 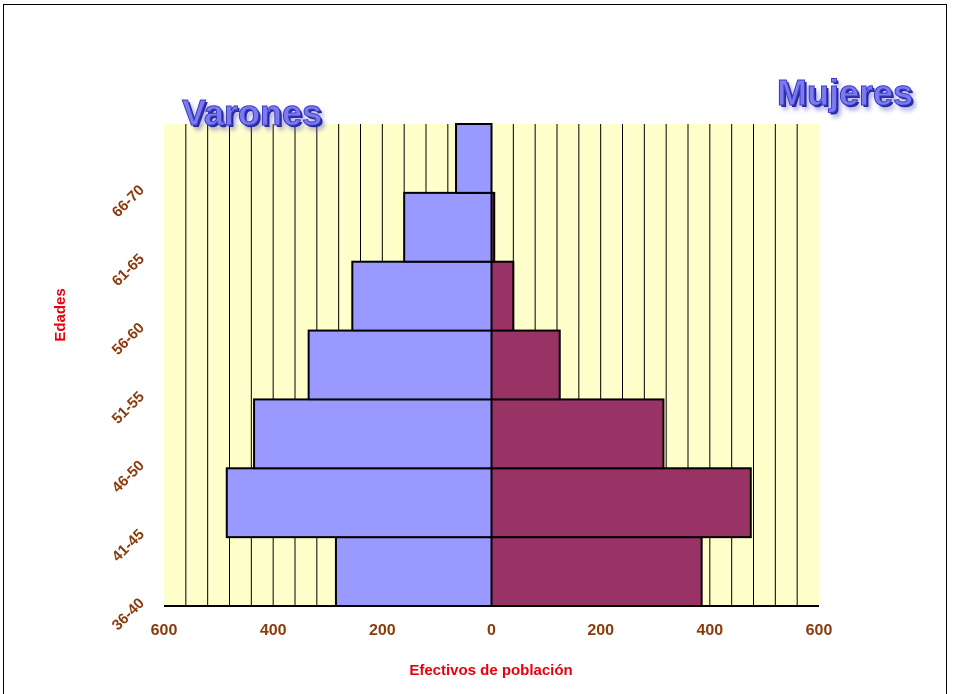 I want to click on category-label: 36-40, so click(x=128, y=614).